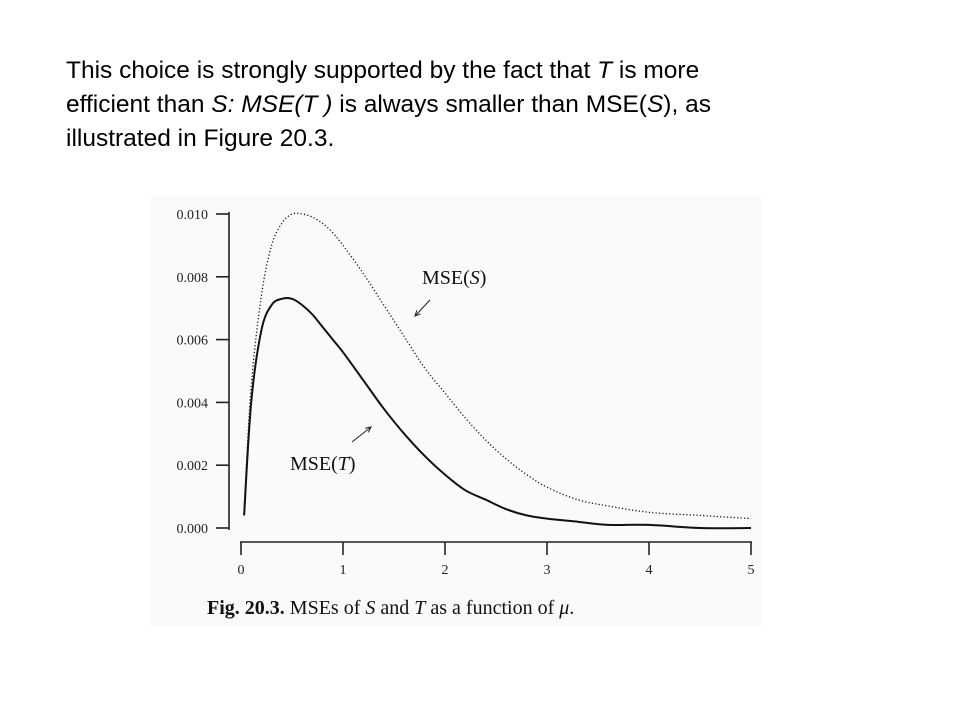 The height and width of the screenshot is (720, 960). What do you see at coordinates (388, 371) in the screenshot?
I see `chart-annotations: MSE(S) MSE(T)` at bounding box center [388, 371].